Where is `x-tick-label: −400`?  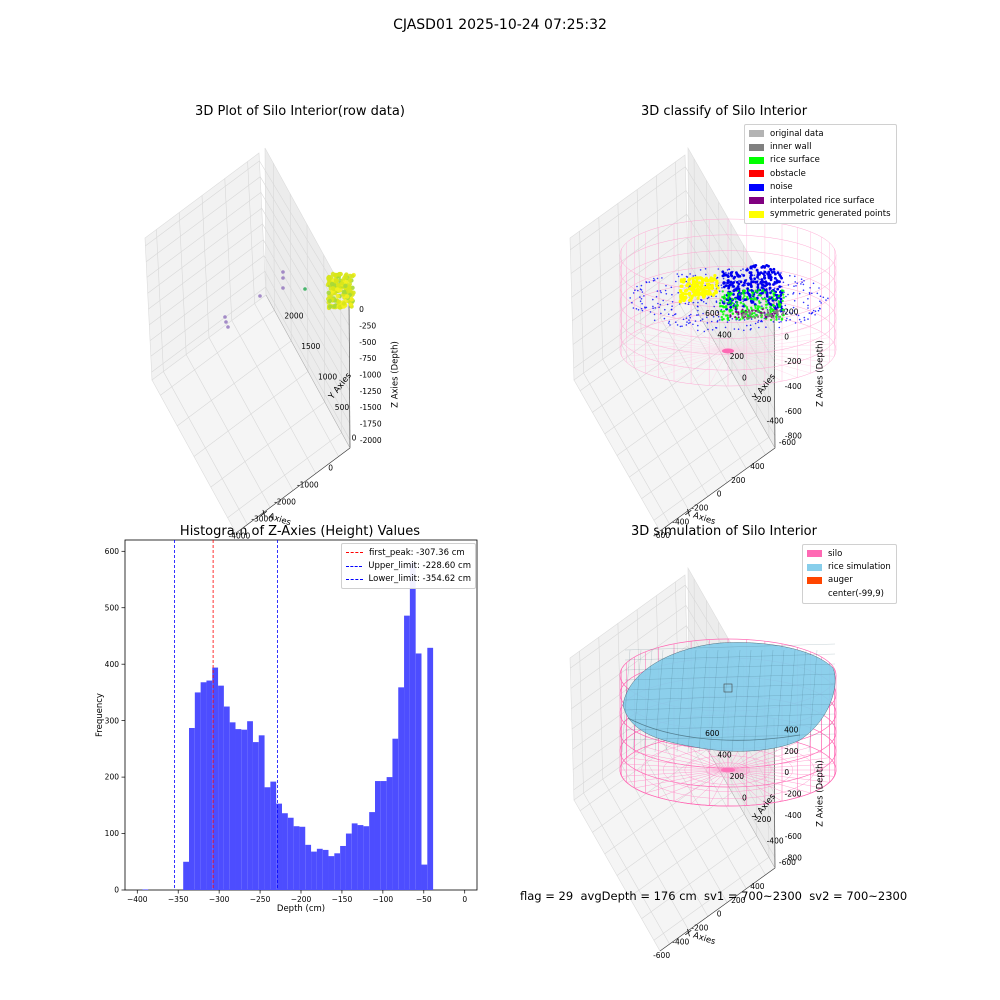 x-tick-label: −400 is located at coordinates (137, 899).